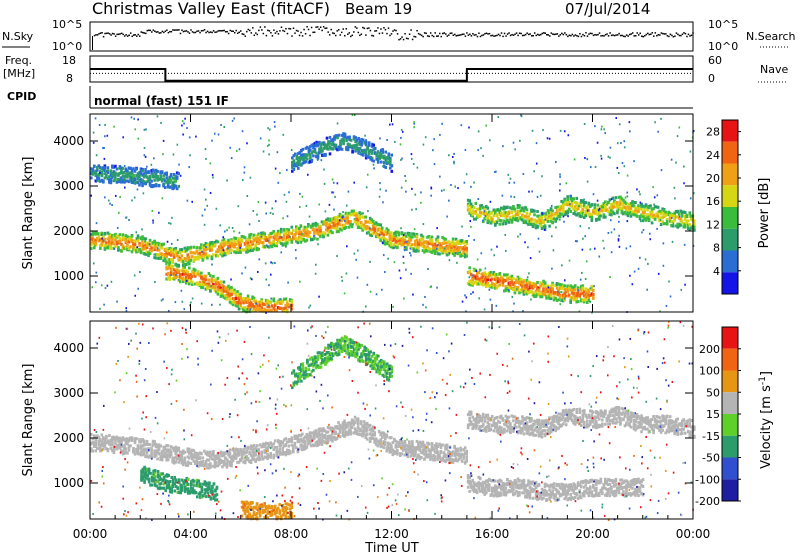  I want to click on nsky-trace, so click(393, 38).